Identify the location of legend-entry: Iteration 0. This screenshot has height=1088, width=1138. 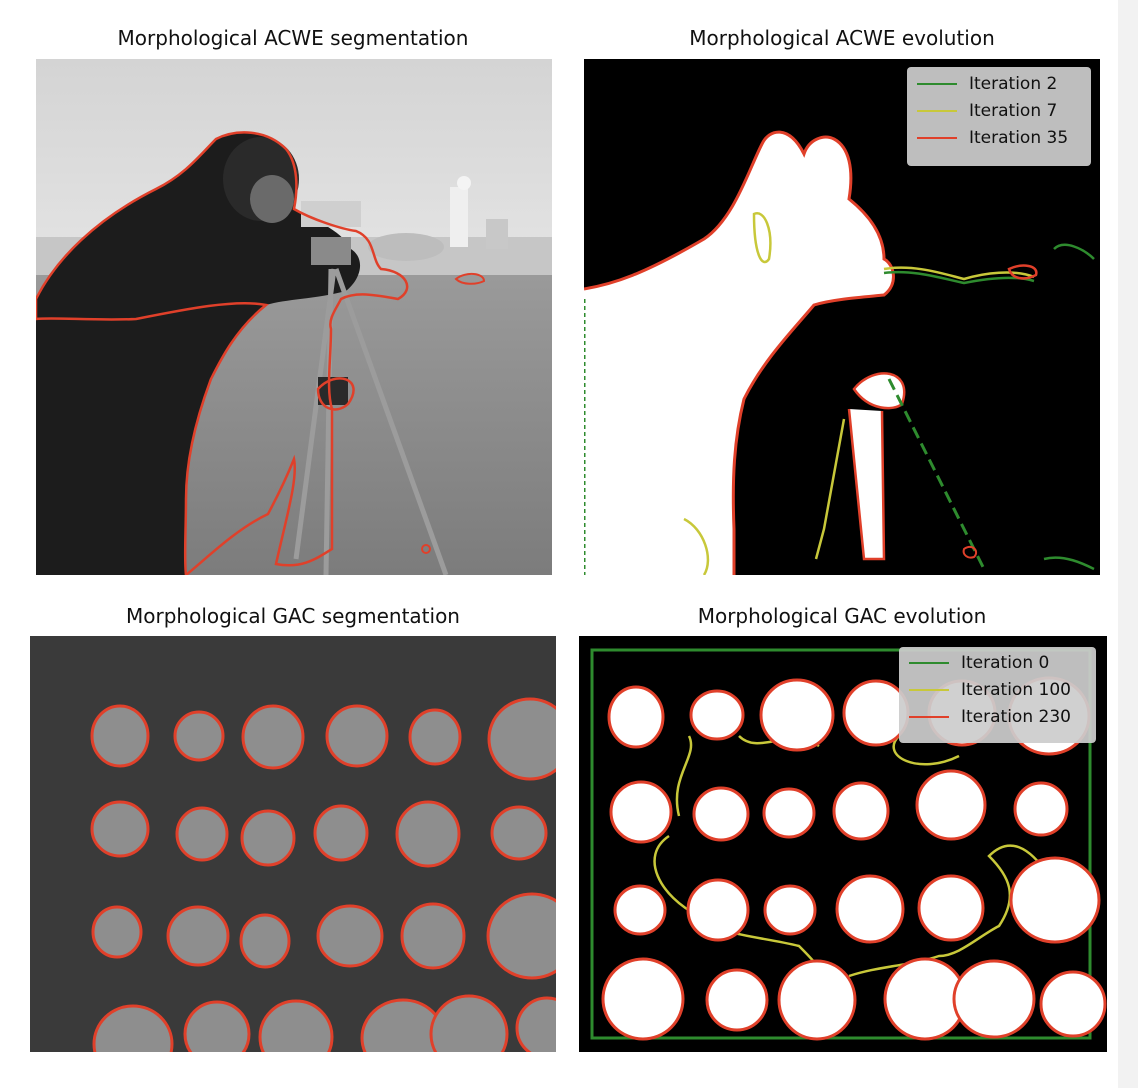
(997, 662).